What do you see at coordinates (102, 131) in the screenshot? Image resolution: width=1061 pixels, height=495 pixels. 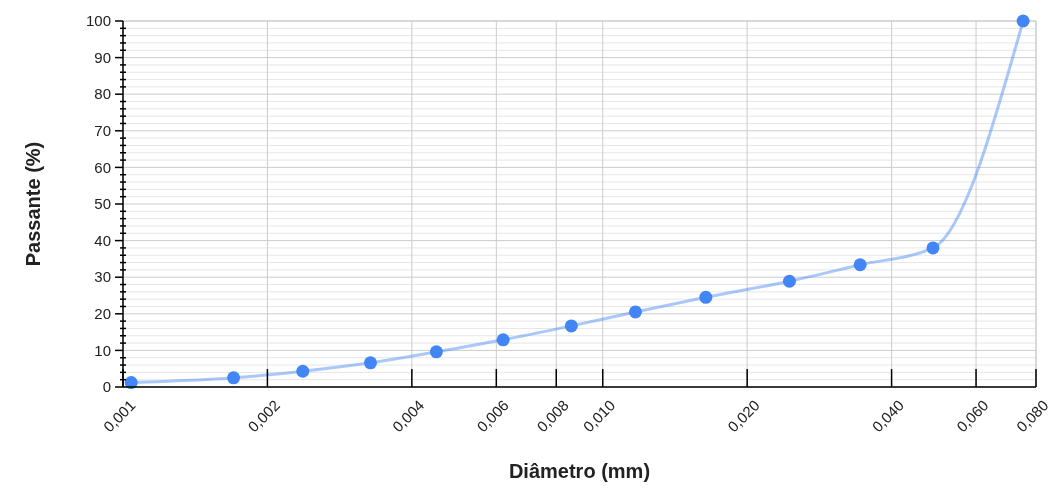 I see `y-tick-label: 70` at bounding box center [102, 131].